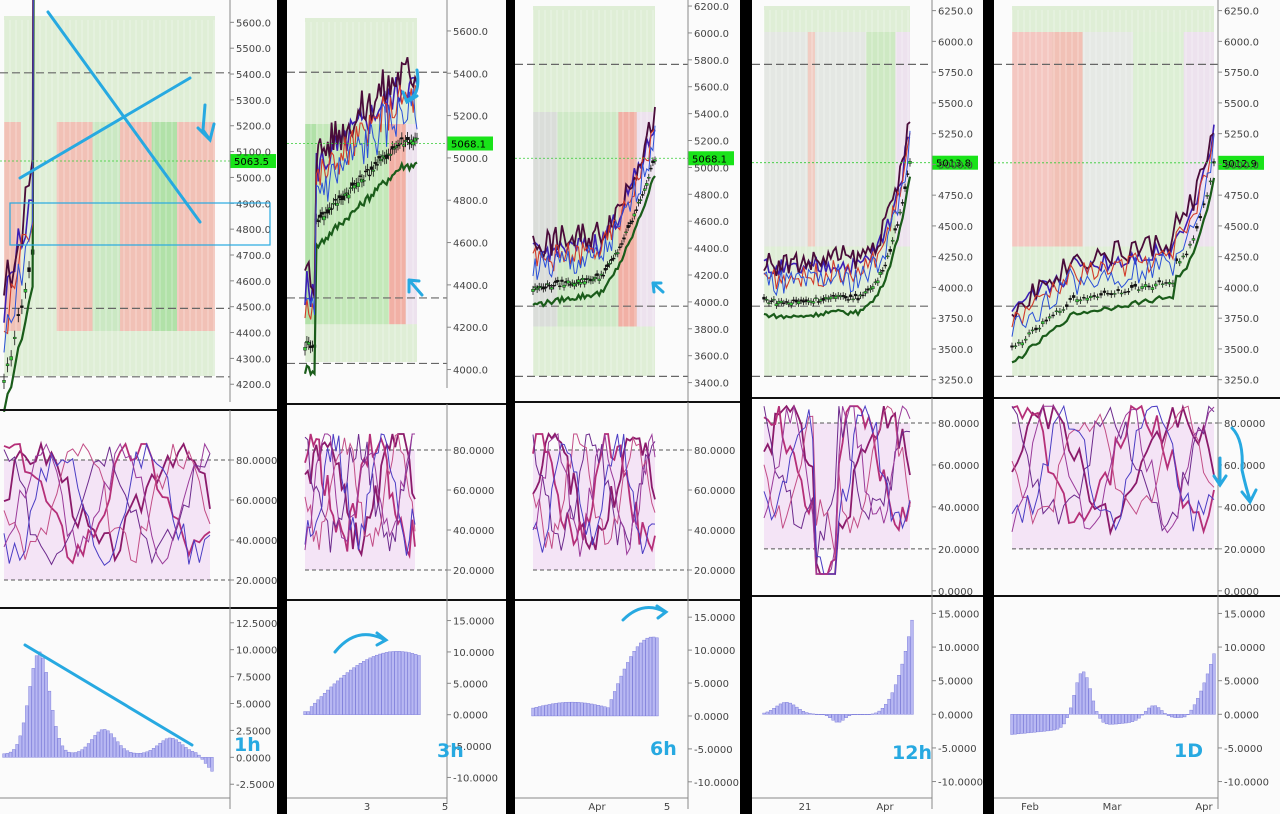  What do you see at coordinates (711, 222) in the screenshot?
I see `price-tick-label: 4600.0` at bounding box center [711, 222].